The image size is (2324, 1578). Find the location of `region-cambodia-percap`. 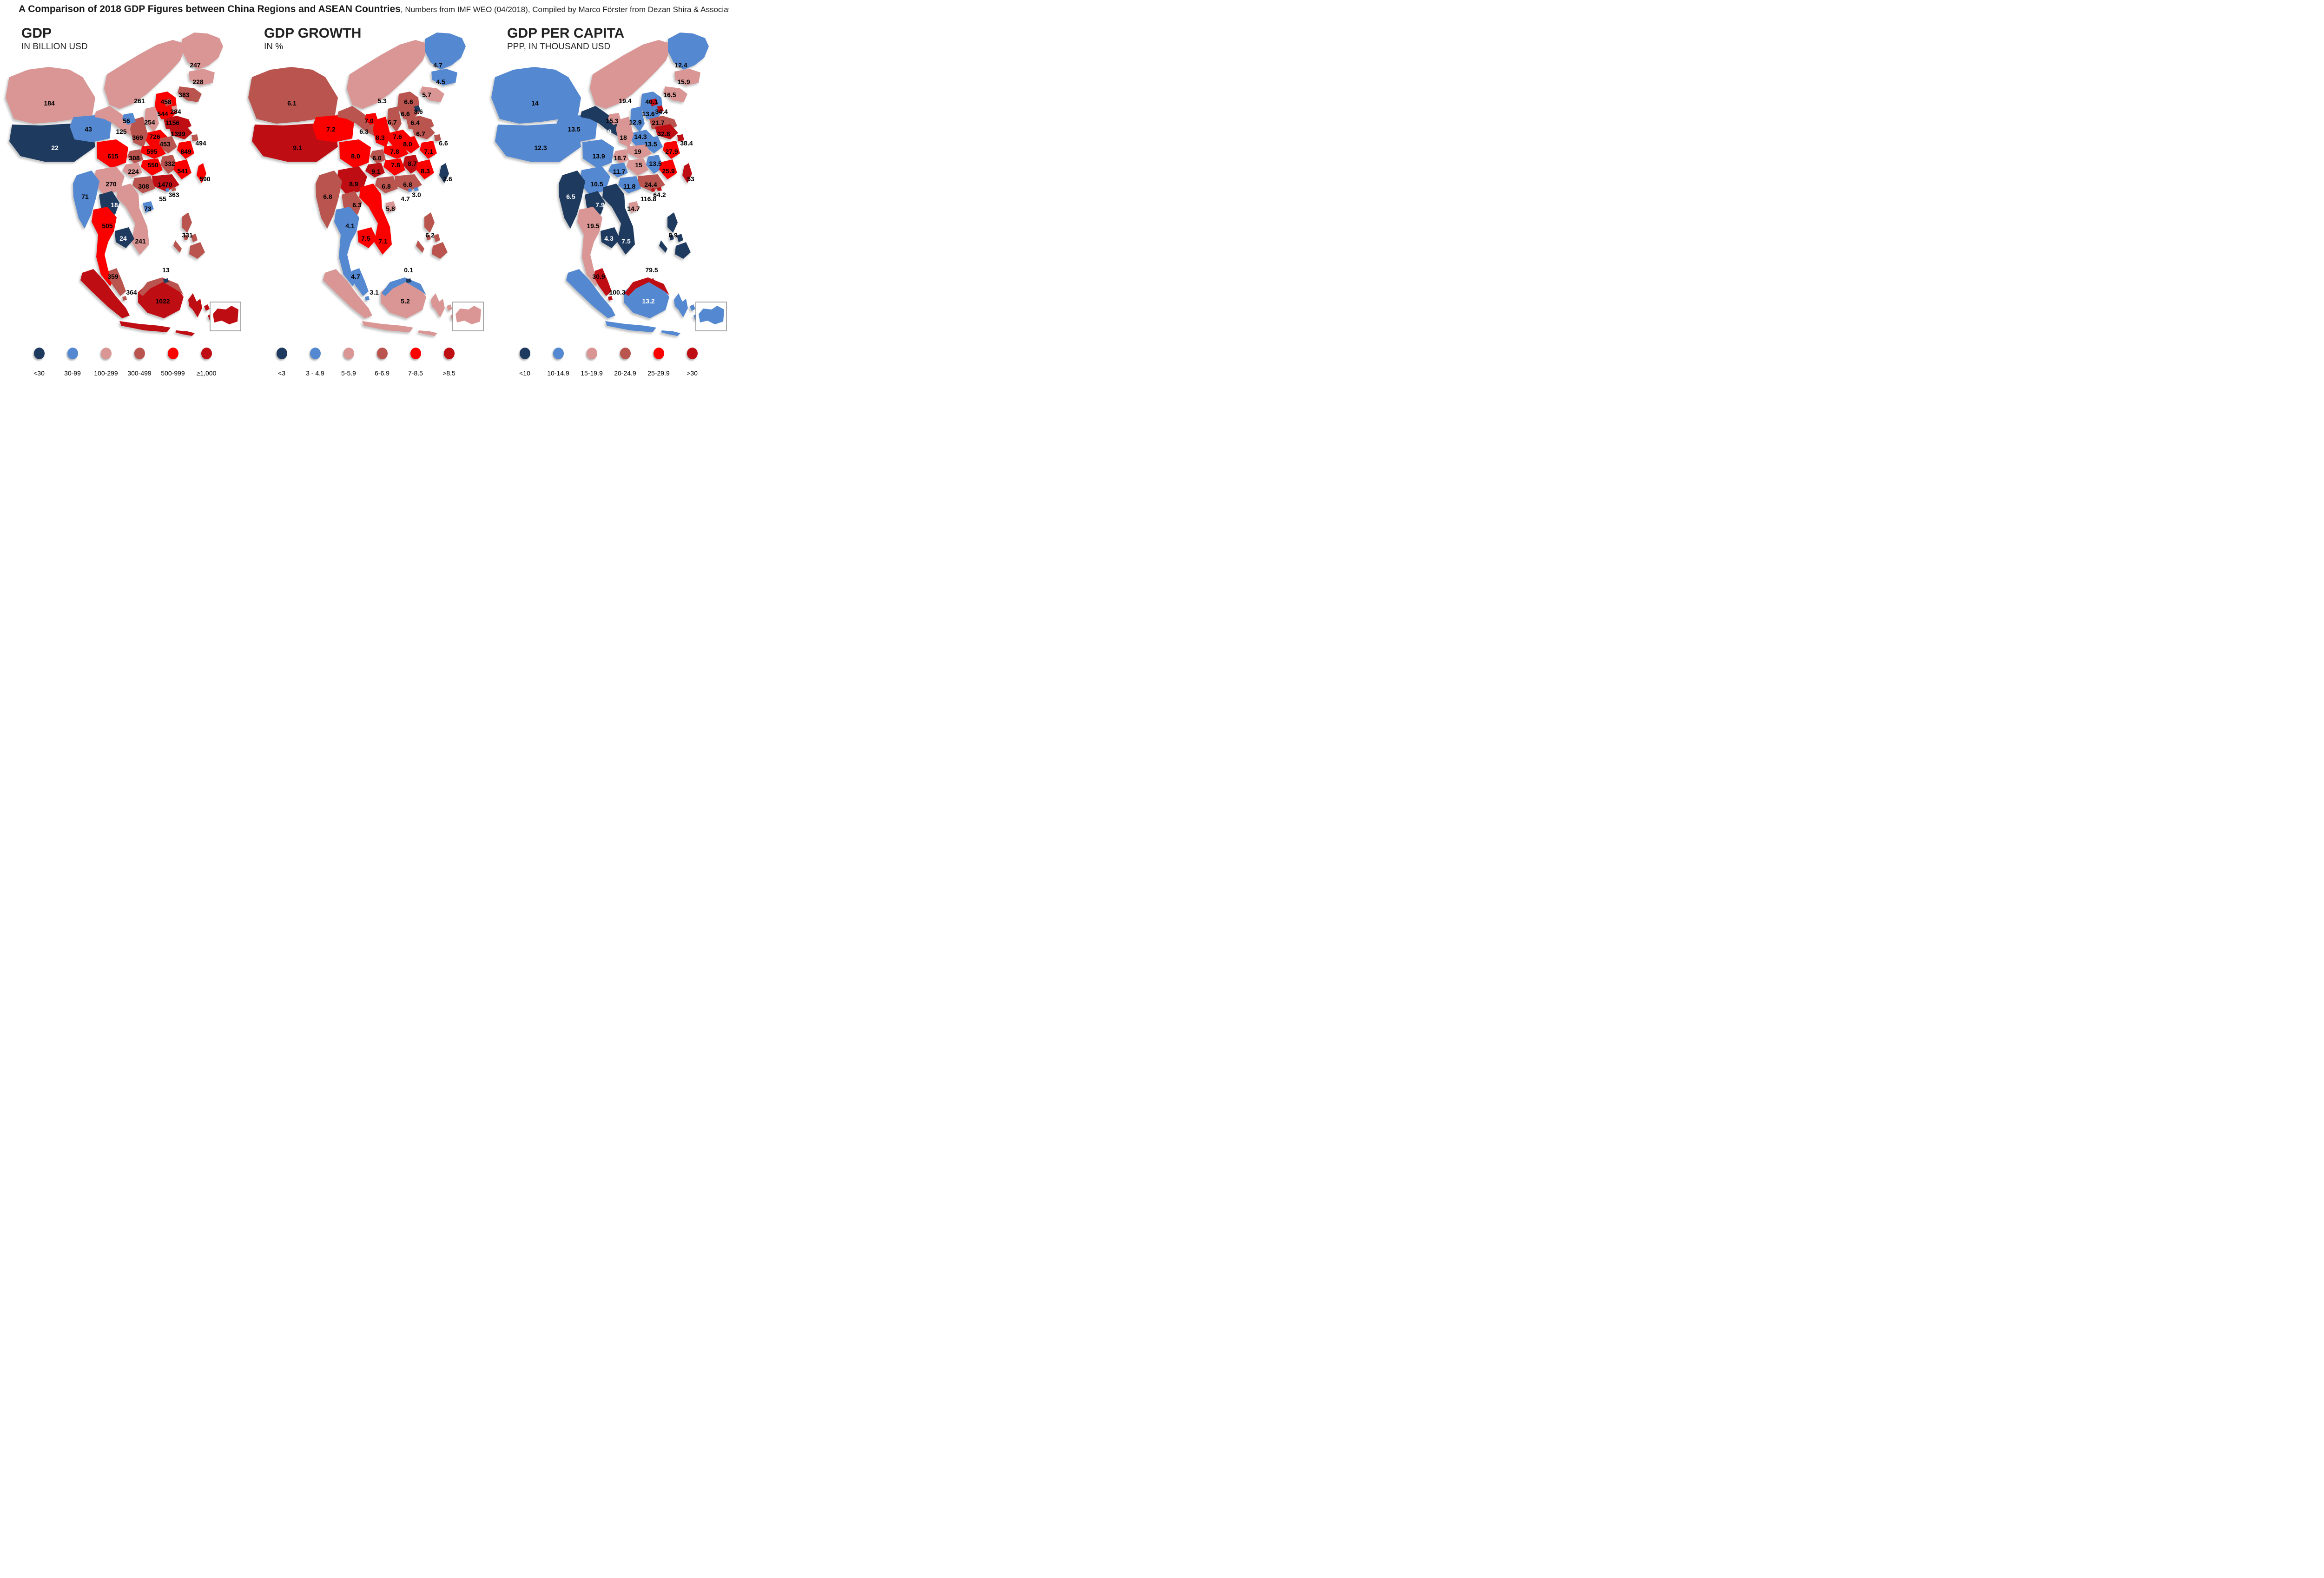

region-cambodia-percap is located at coordinates (610, 238).